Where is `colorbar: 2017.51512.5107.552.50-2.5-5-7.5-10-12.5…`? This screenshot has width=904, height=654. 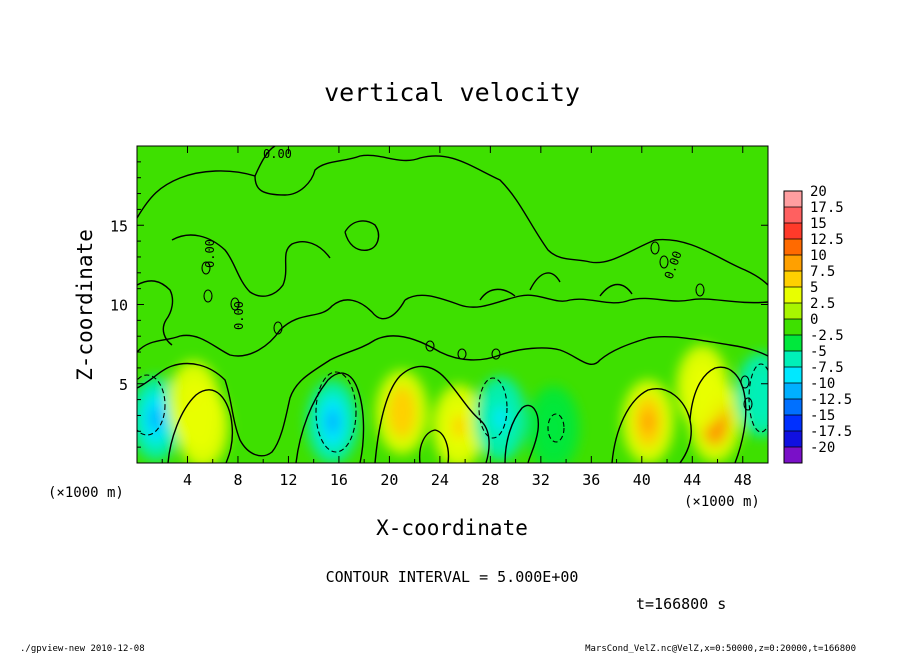
colorbar: 2017.51512.5107.552.50-2.5-5-7.5-10-12.5… is located at coordinates (817, 324).